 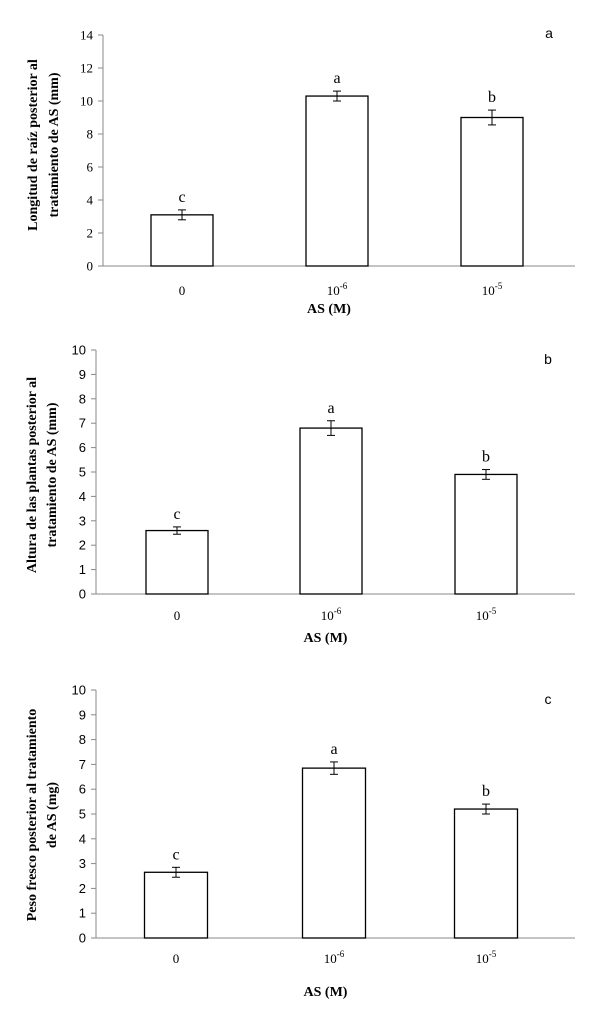 What do you see at coordinates (52, 815) in the screenshot?
I see `y-axis-title-line: de AS (mg)` at bounding box center [52, 815].